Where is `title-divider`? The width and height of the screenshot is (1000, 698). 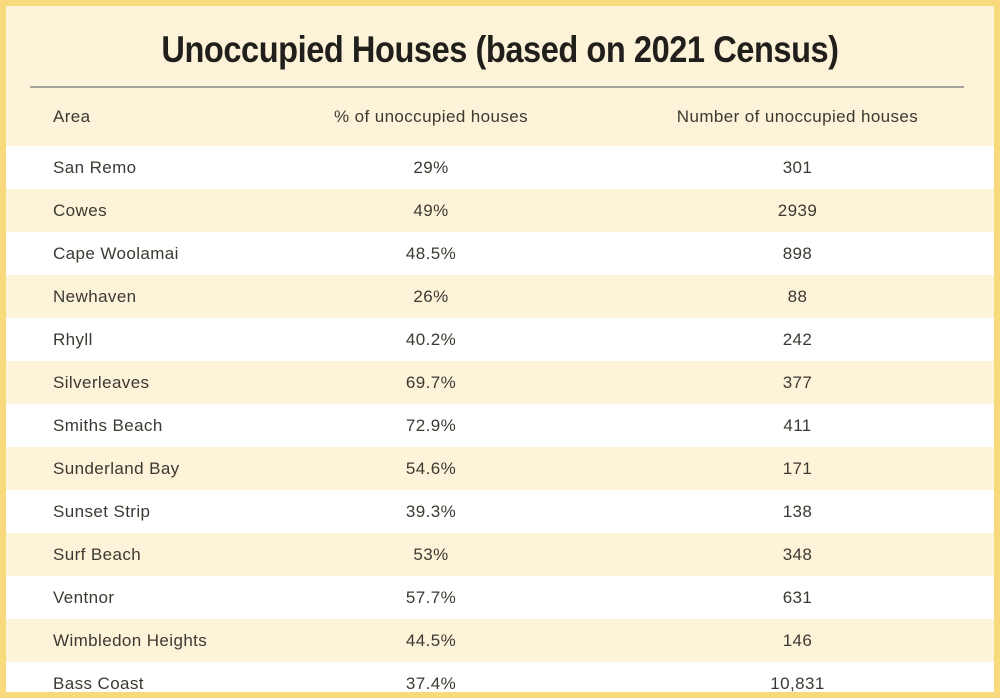 title-divider is located at coordinates (497, 87).